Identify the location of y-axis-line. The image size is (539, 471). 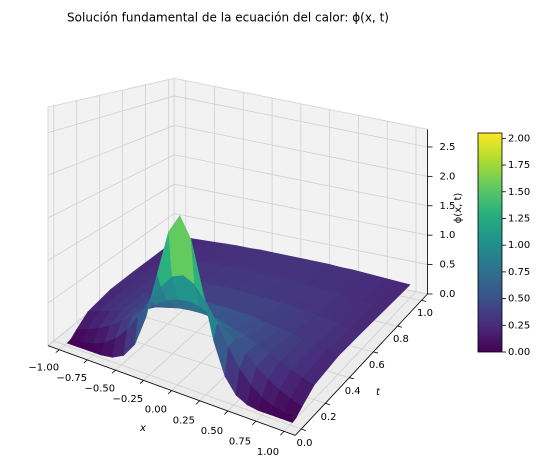
(361, 364).